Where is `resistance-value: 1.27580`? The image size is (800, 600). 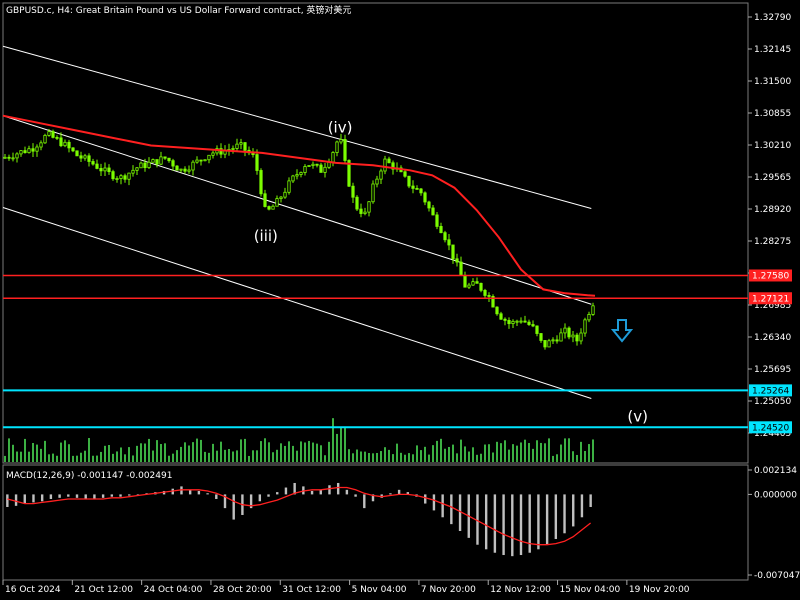
resistance-value: 1.27580 is located at coordinates (770, 276).